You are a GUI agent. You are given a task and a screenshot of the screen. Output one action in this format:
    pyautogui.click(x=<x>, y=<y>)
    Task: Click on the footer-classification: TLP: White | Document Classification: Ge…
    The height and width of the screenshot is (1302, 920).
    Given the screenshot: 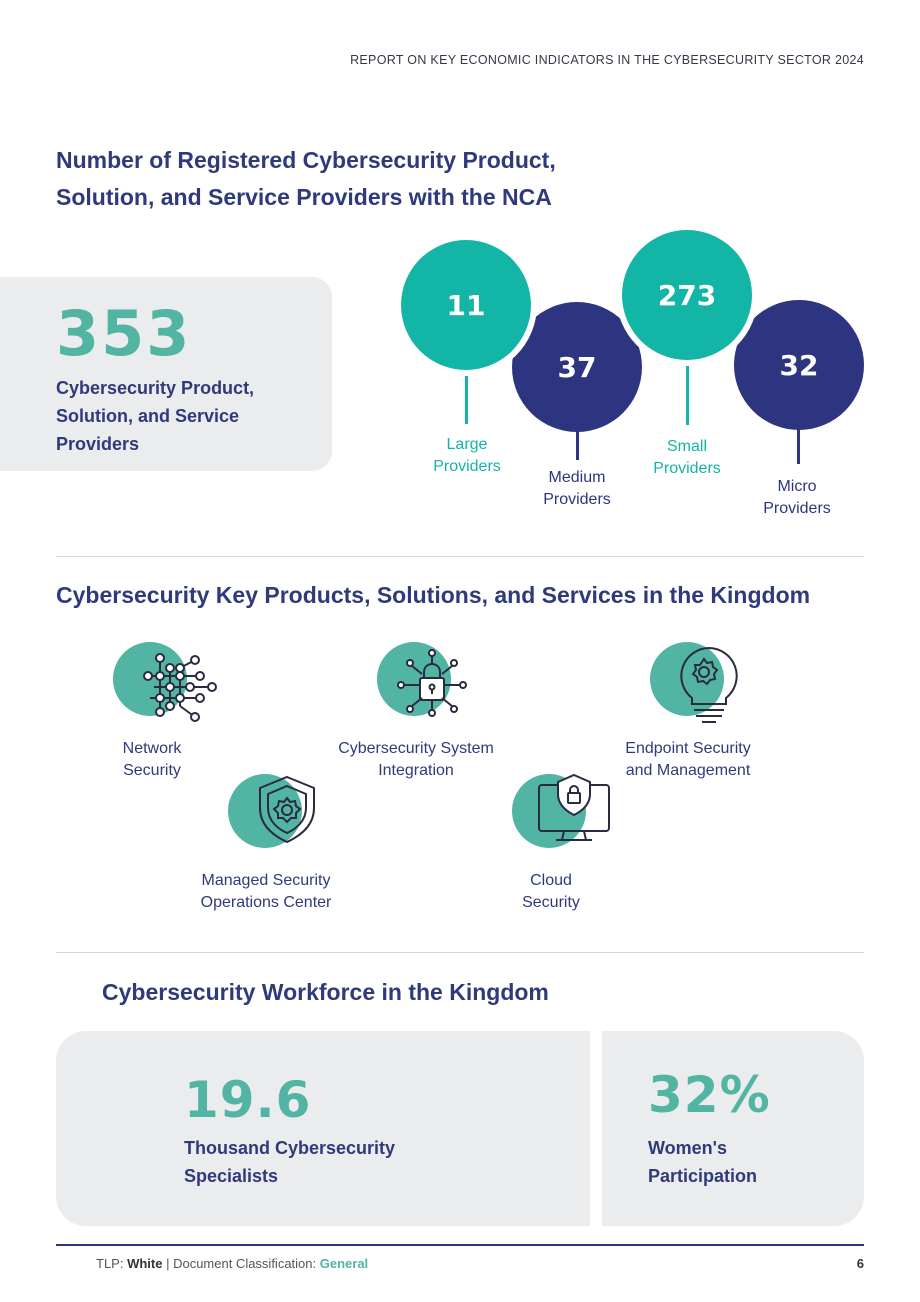 What is the action you would take?
    pyautogui.click(x=232, y=1263)
    